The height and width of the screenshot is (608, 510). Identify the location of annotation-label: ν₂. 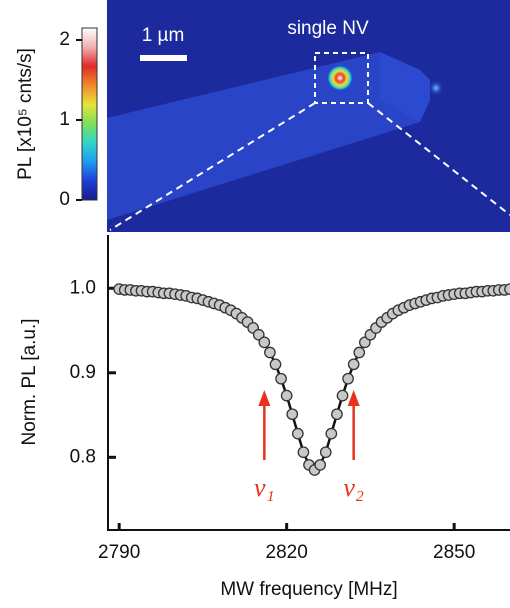
(353, 487).